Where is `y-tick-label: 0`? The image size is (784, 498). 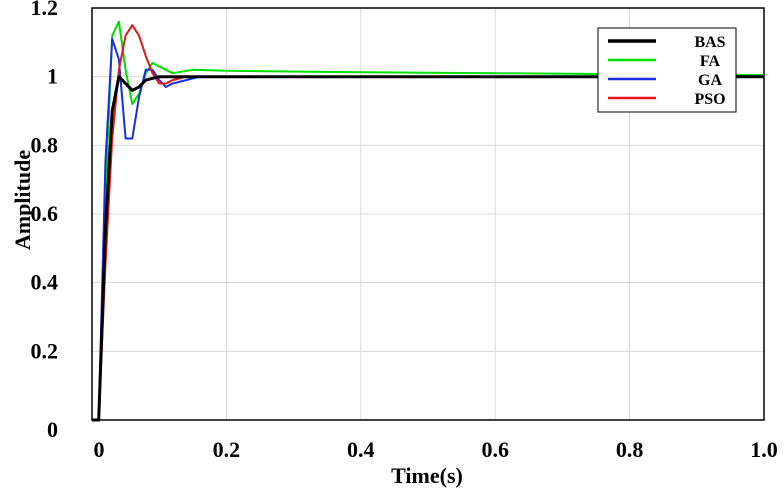
y-tick-label: 0 is located at coordinates (52, 429).